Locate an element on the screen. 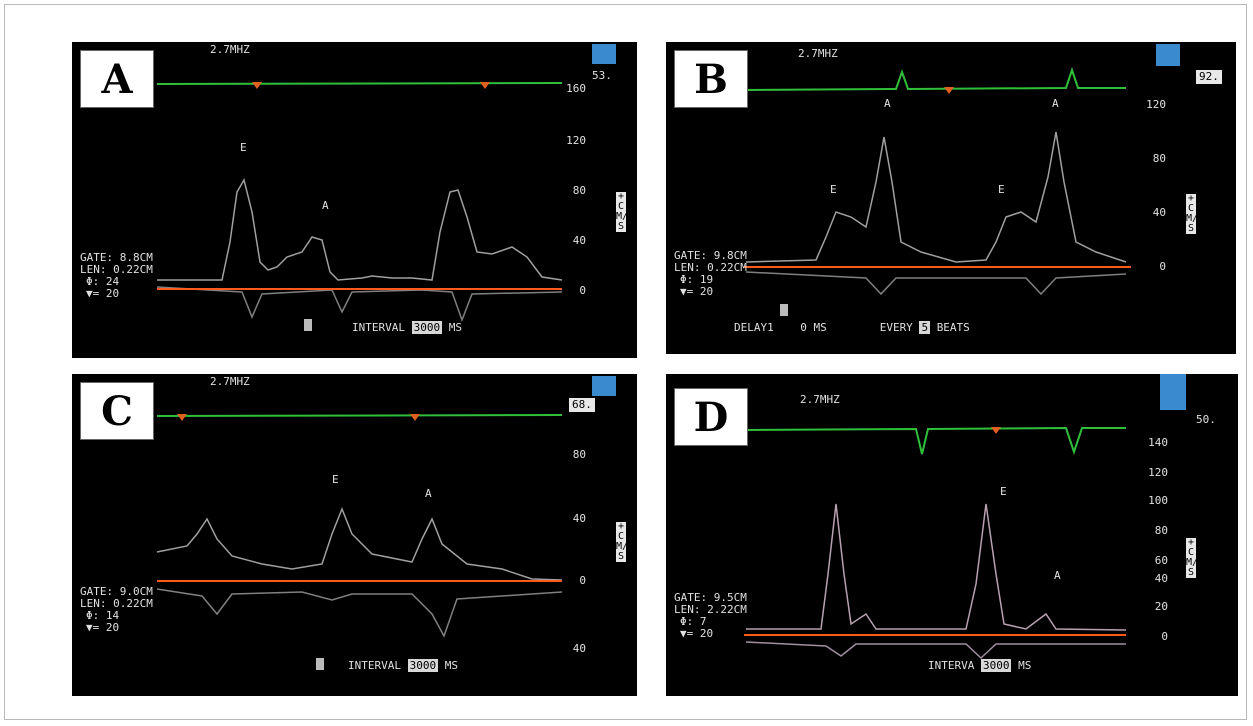 This screenshot has width=1253, height=726. panel-a-bottom-text: INTERVAL 3000 MS is located at coordinates (407, 327).